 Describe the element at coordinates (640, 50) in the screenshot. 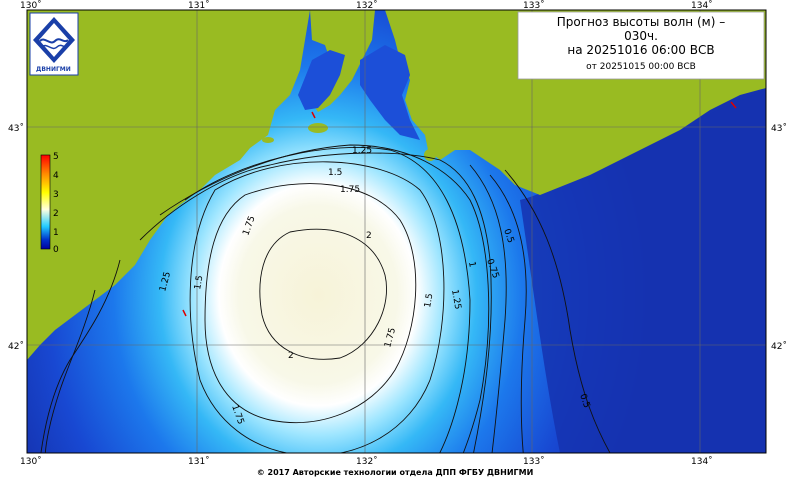

I see `title-line-3: на 20251016 06:00 ВСВ` at that location.